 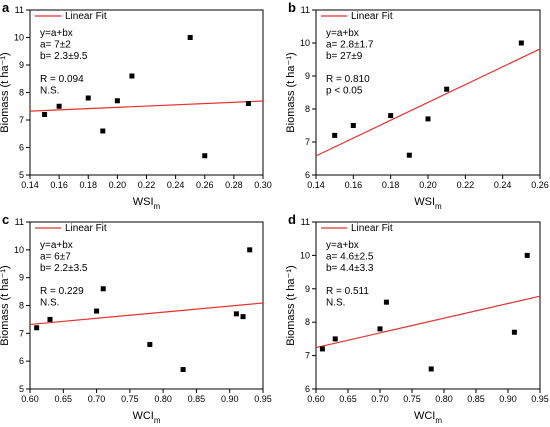 I want to click on panel-label: a, so click(x=6, y=7).